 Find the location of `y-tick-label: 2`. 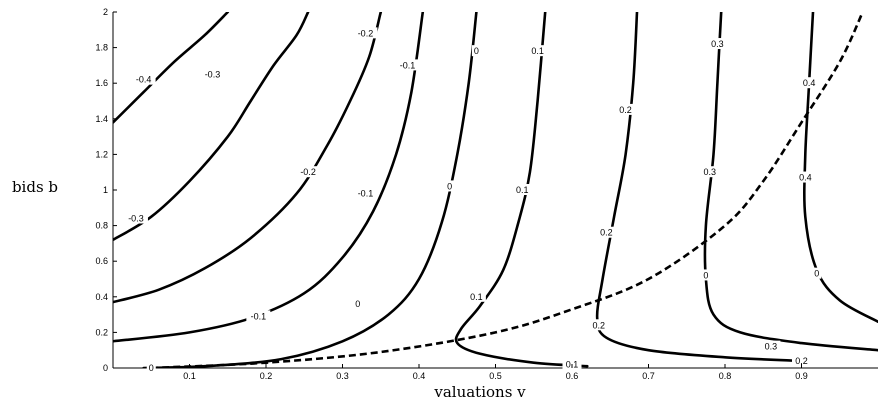

y-tick-label: 2 is located at coordinates (105, 12).